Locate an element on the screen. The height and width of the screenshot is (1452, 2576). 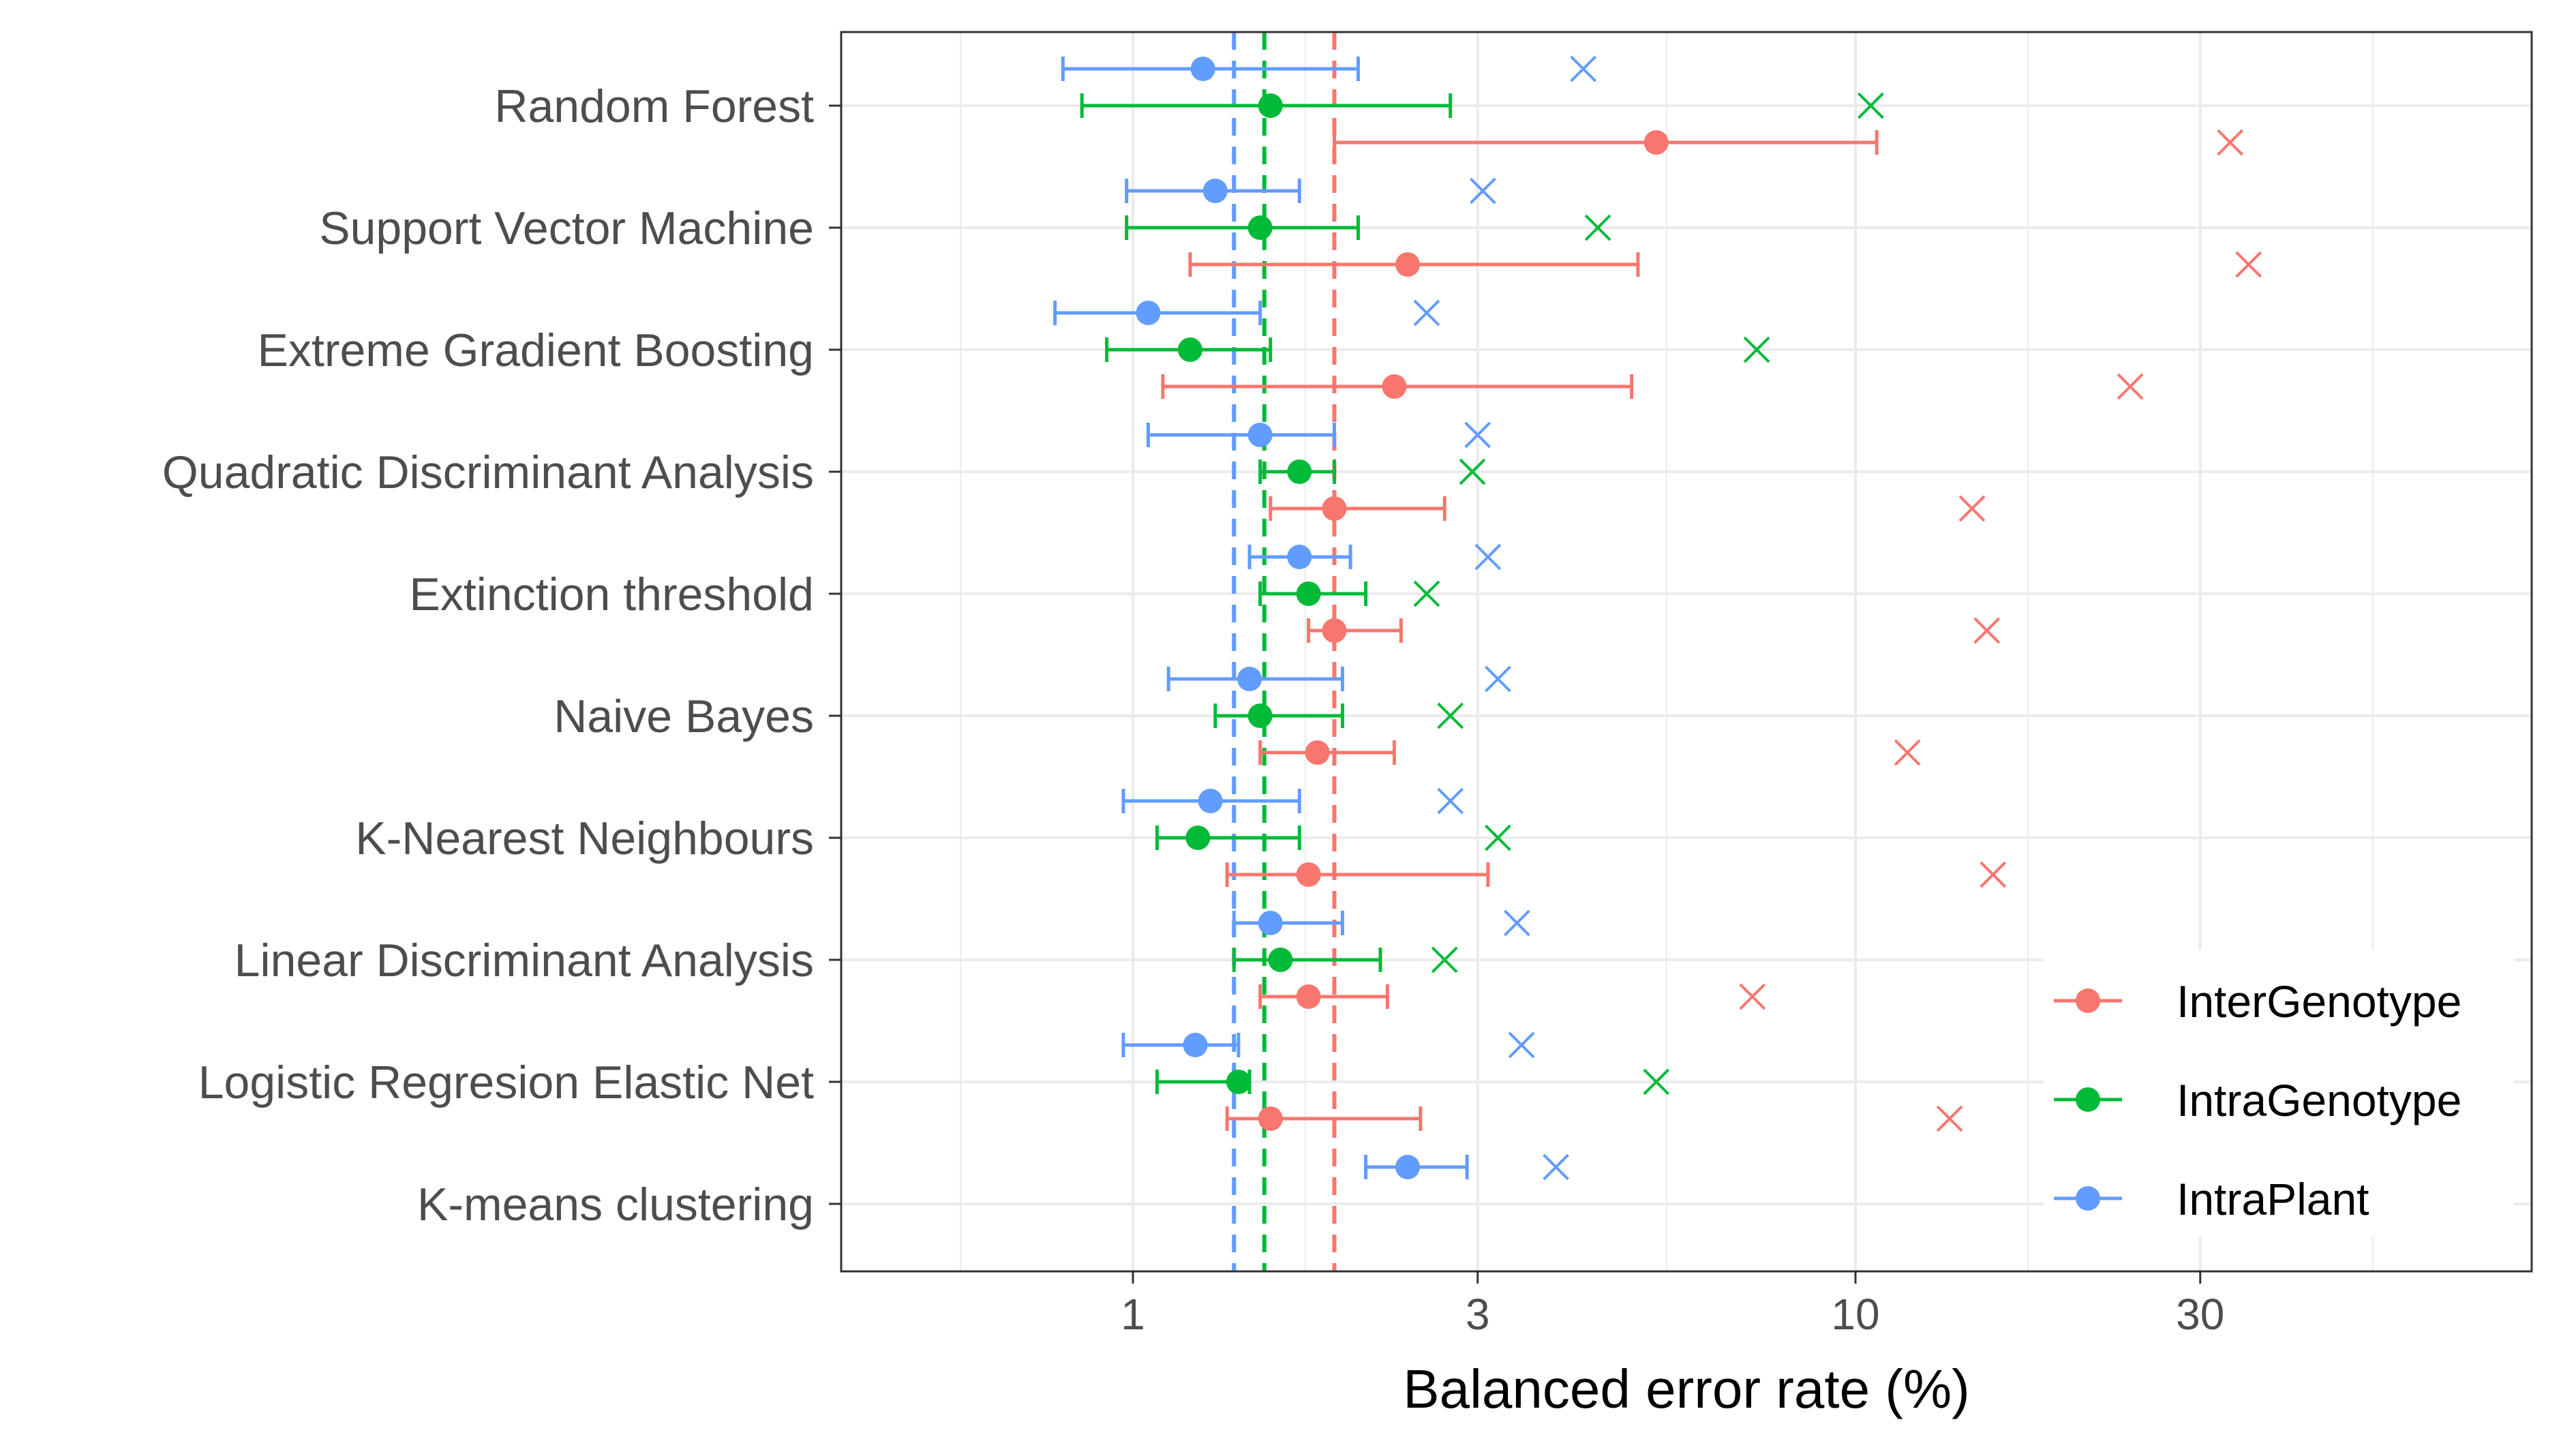
legend-label: IntraPlant is located at coordinates (2273, 1199).